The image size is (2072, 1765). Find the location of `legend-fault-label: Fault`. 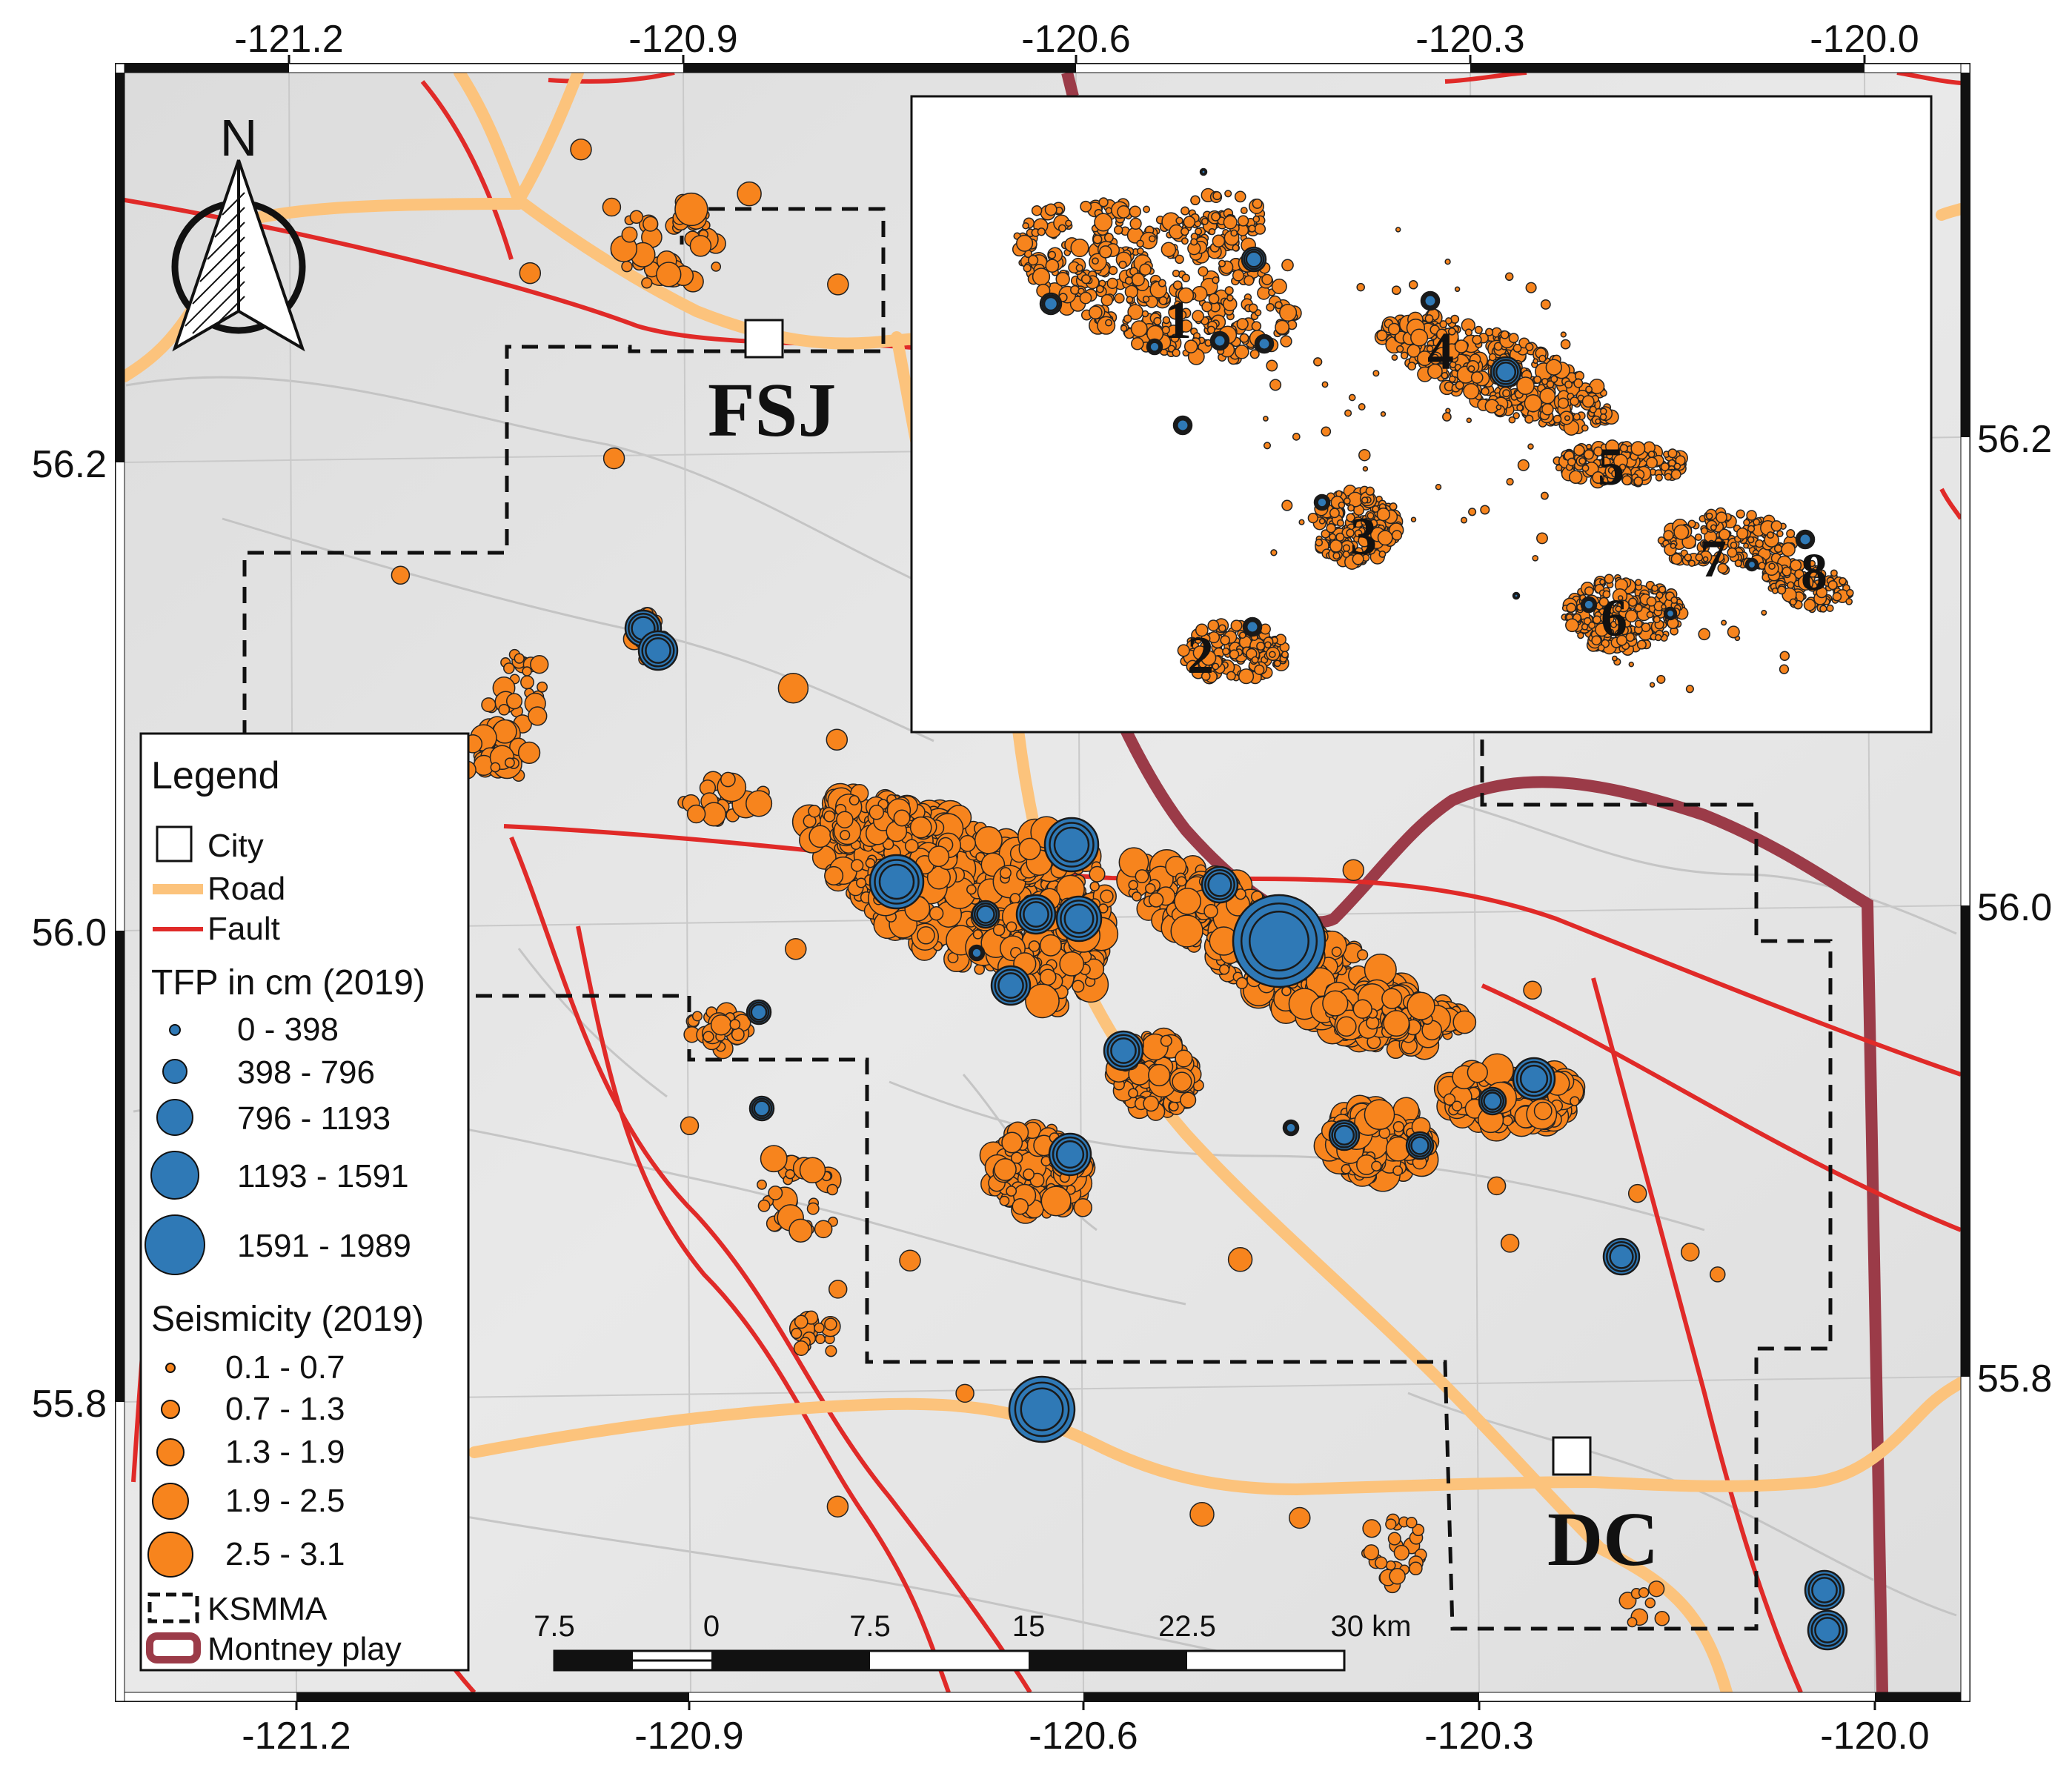

legend-fault-label: Fault is located at coordinates (243, 929).